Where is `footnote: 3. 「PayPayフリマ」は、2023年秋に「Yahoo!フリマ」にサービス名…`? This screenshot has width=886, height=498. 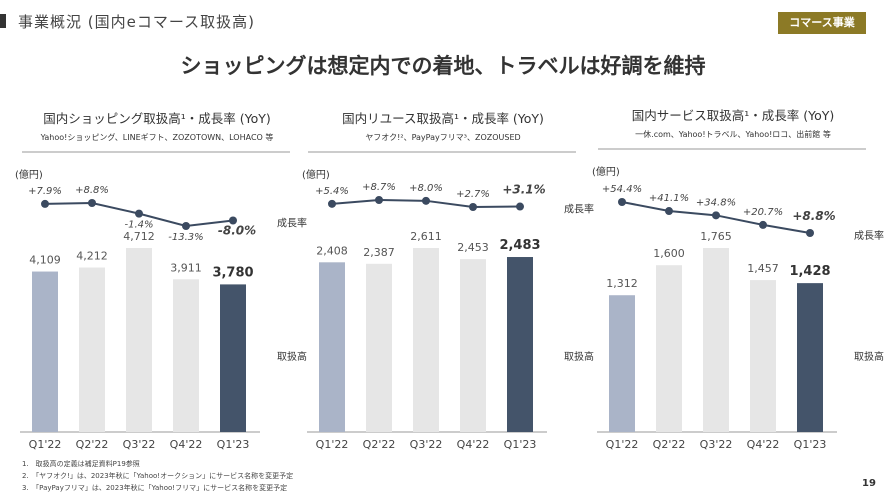 footnote: 3. 「PayPayフリマ」は、2023年秋に「Yahoo!フリマ」にサービス名… is located at coordinates (155, 488).